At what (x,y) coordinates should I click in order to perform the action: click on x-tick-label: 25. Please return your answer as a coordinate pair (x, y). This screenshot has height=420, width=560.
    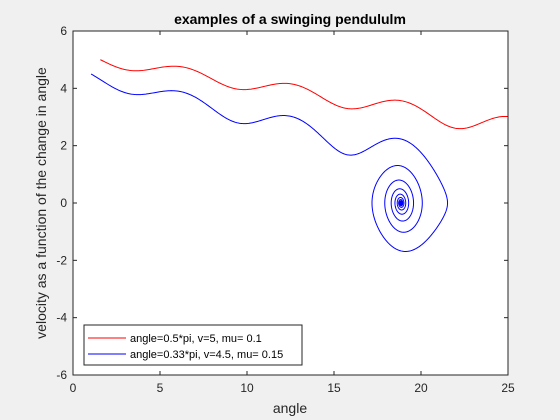
    Looking at the image, I should click on (508, 388).